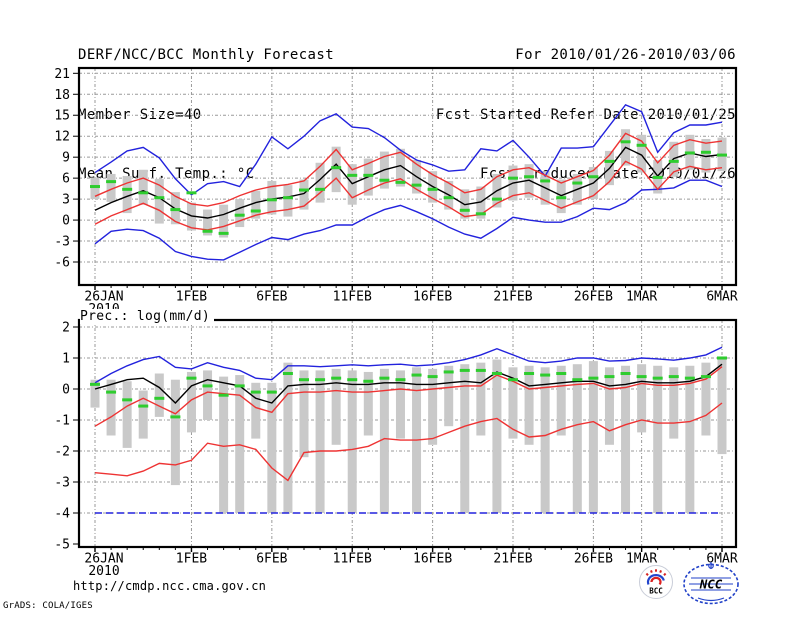 Image resolution: width=800 pixels, height=618 pixels. What do you see at coordinates (62, 544) in the screenshot?
I see `y-tick-label: -5` at bounding box center [62, 544].